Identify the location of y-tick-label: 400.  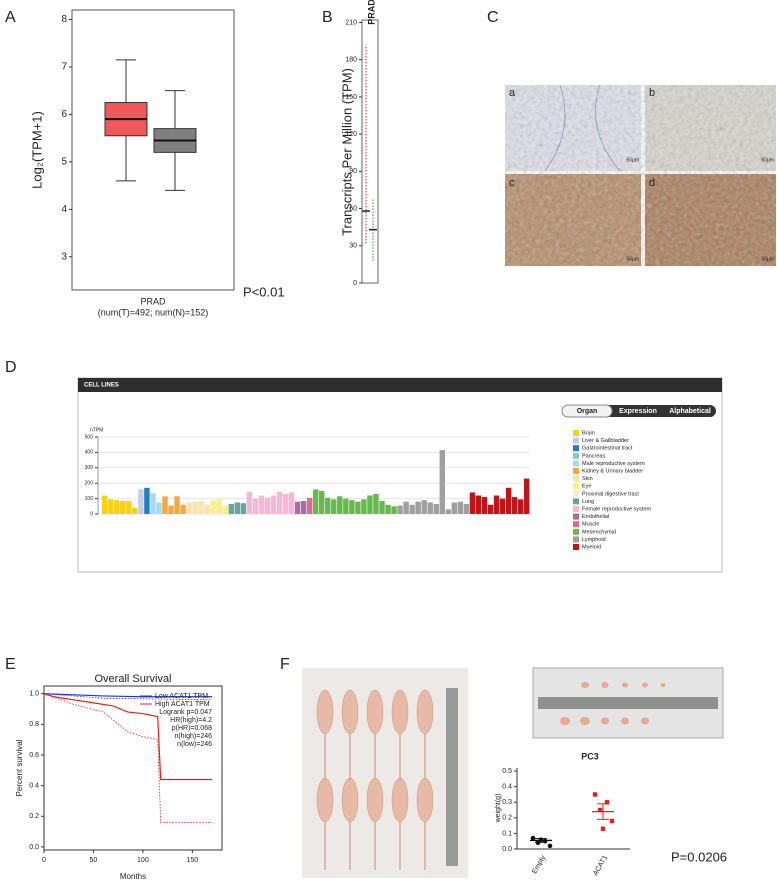
(89, 453).